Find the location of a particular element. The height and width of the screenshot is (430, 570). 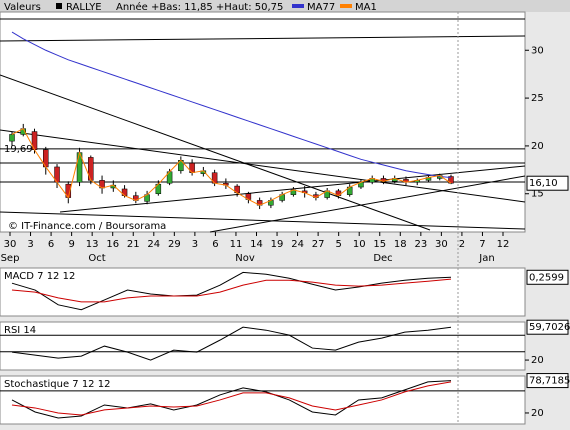

last-value: 0,2599 is located at coordinates (546, 277).